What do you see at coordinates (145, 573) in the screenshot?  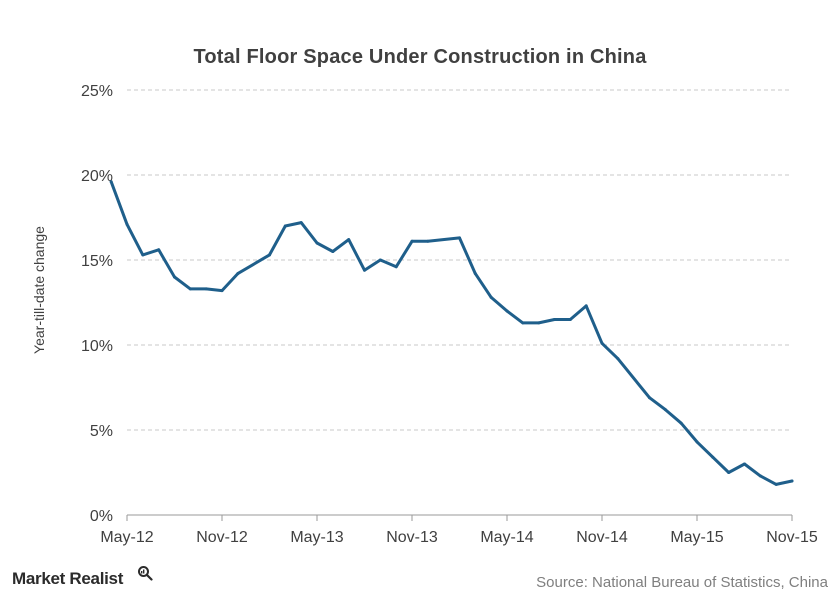 I see `magnifier-icon` at bounding box center [145, 573].